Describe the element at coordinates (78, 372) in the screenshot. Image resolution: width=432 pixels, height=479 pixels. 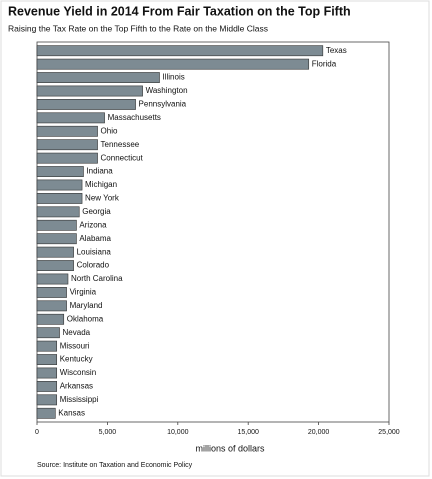
I see `bar-label: Wisconsin` at that location.